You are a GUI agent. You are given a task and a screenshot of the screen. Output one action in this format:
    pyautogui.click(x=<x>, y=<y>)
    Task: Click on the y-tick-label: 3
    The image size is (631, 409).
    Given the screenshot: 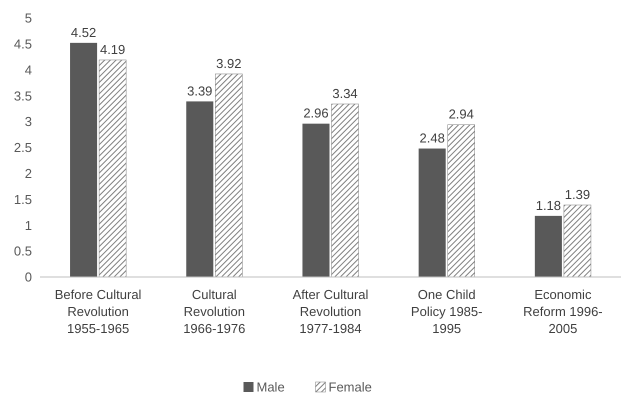 What is the action you would take?
    pyautogui.click(x=28, y=122)
    